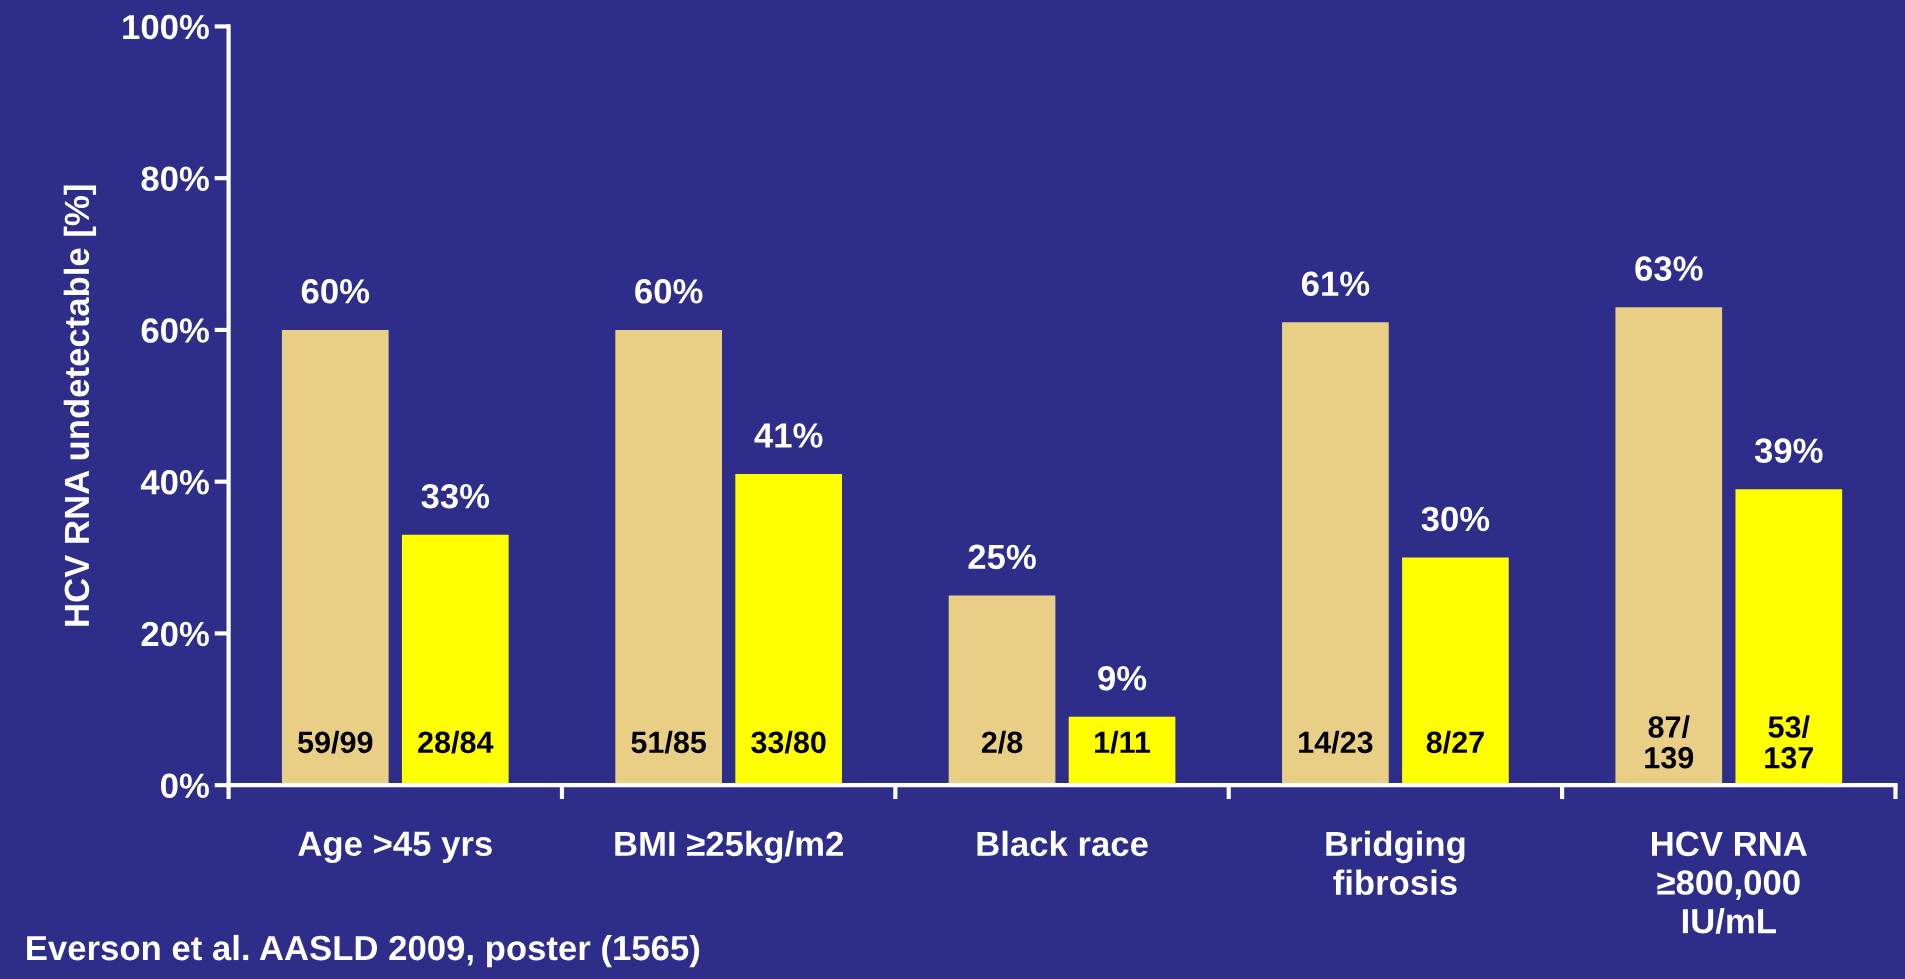  Describe the element at coordinates (1336, 742) in the screenshot. I see `annotation: 14/23` at that location.